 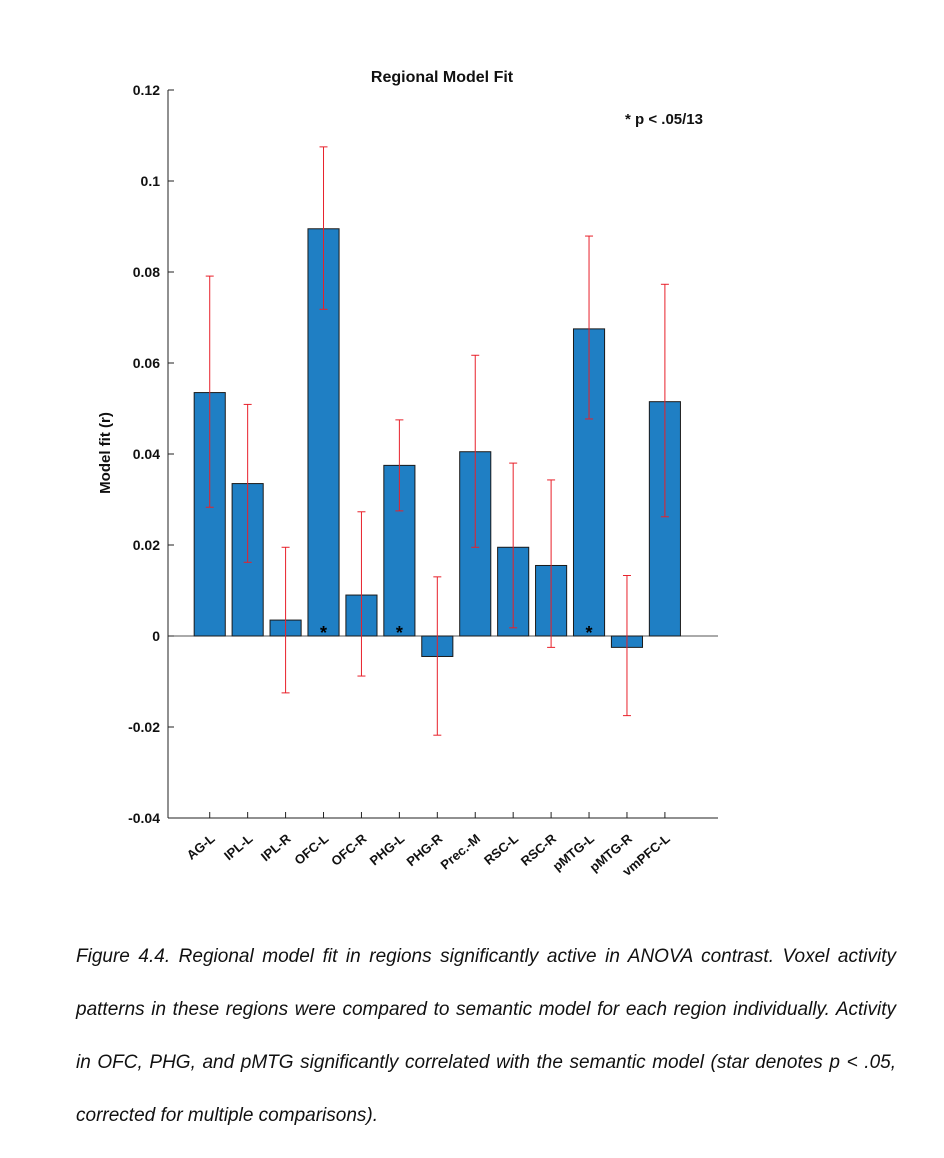 What do you see at coordinates (146, 545) in the screenshot?
I see `y-tick-label: 0.02` at bounding box center [146, 545].